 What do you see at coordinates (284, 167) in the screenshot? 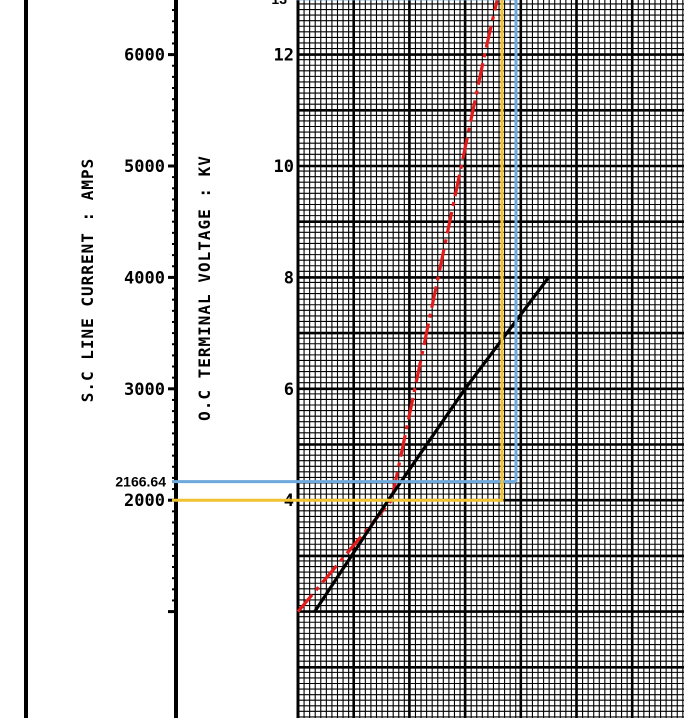
I see `voltage-tick-label: 10` at bounding box center [284, 167].